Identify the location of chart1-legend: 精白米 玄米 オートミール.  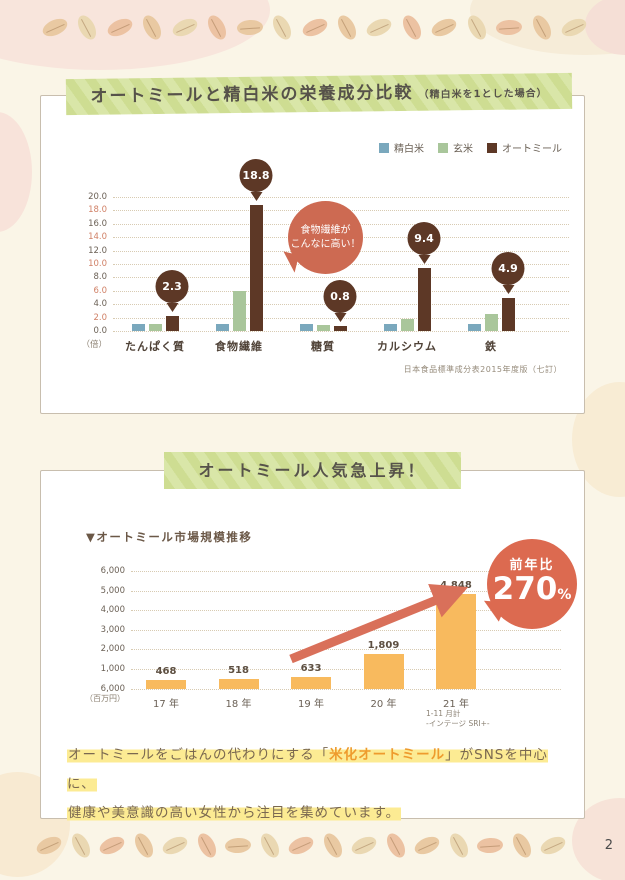
(470, 147).